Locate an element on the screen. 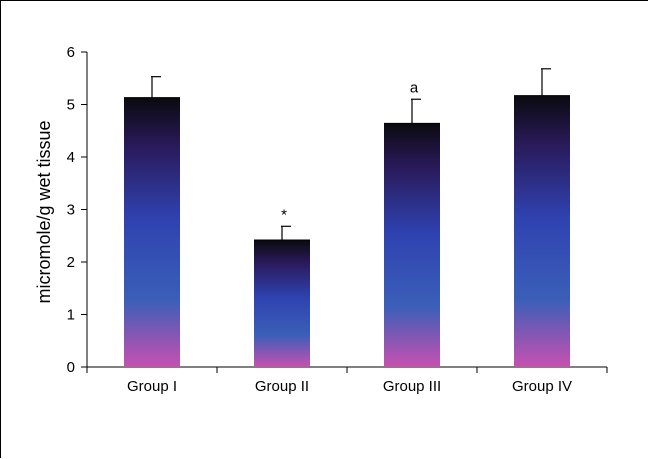 This screenshot has height=459, width=649. significance-label: a is located at coordinates (414, 87).